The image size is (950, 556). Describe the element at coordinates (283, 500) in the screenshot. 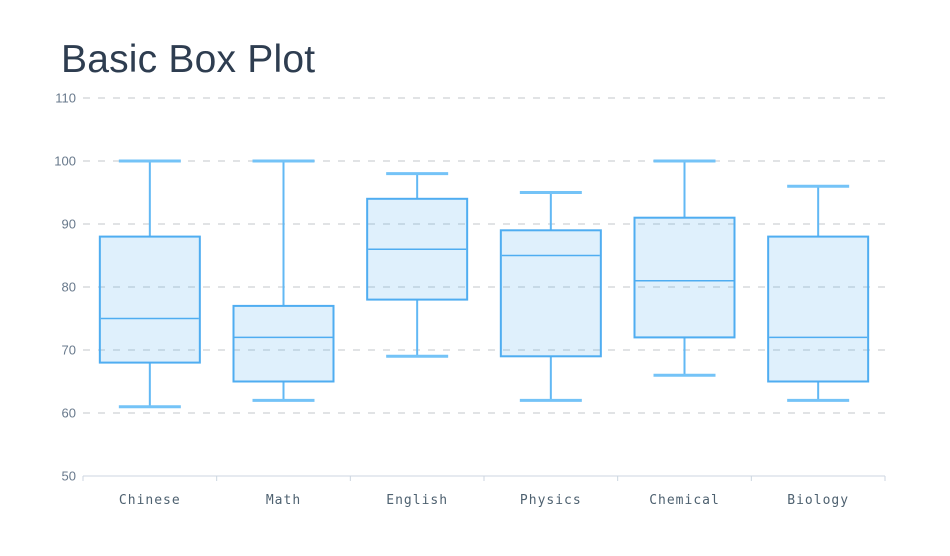

I see `x-axis-label-math: Math` at that location.